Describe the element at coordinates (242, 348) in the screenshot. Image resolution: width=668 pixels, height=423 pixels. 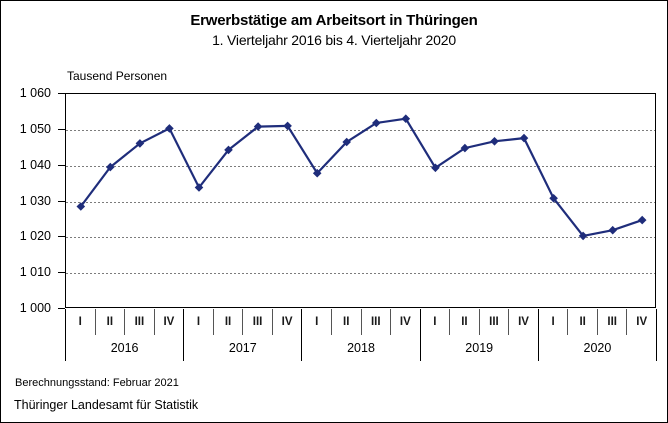
I see `year-tick-label: 2017` at that location.